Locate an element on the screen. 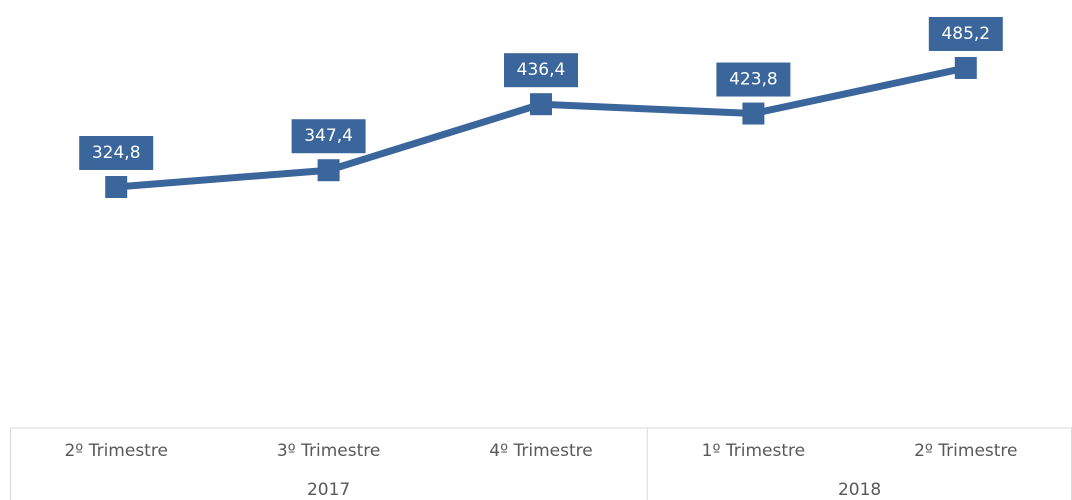 This screenshot has height=500, width=1072. data-label: 485,2 is located at coordinates (965, 34).